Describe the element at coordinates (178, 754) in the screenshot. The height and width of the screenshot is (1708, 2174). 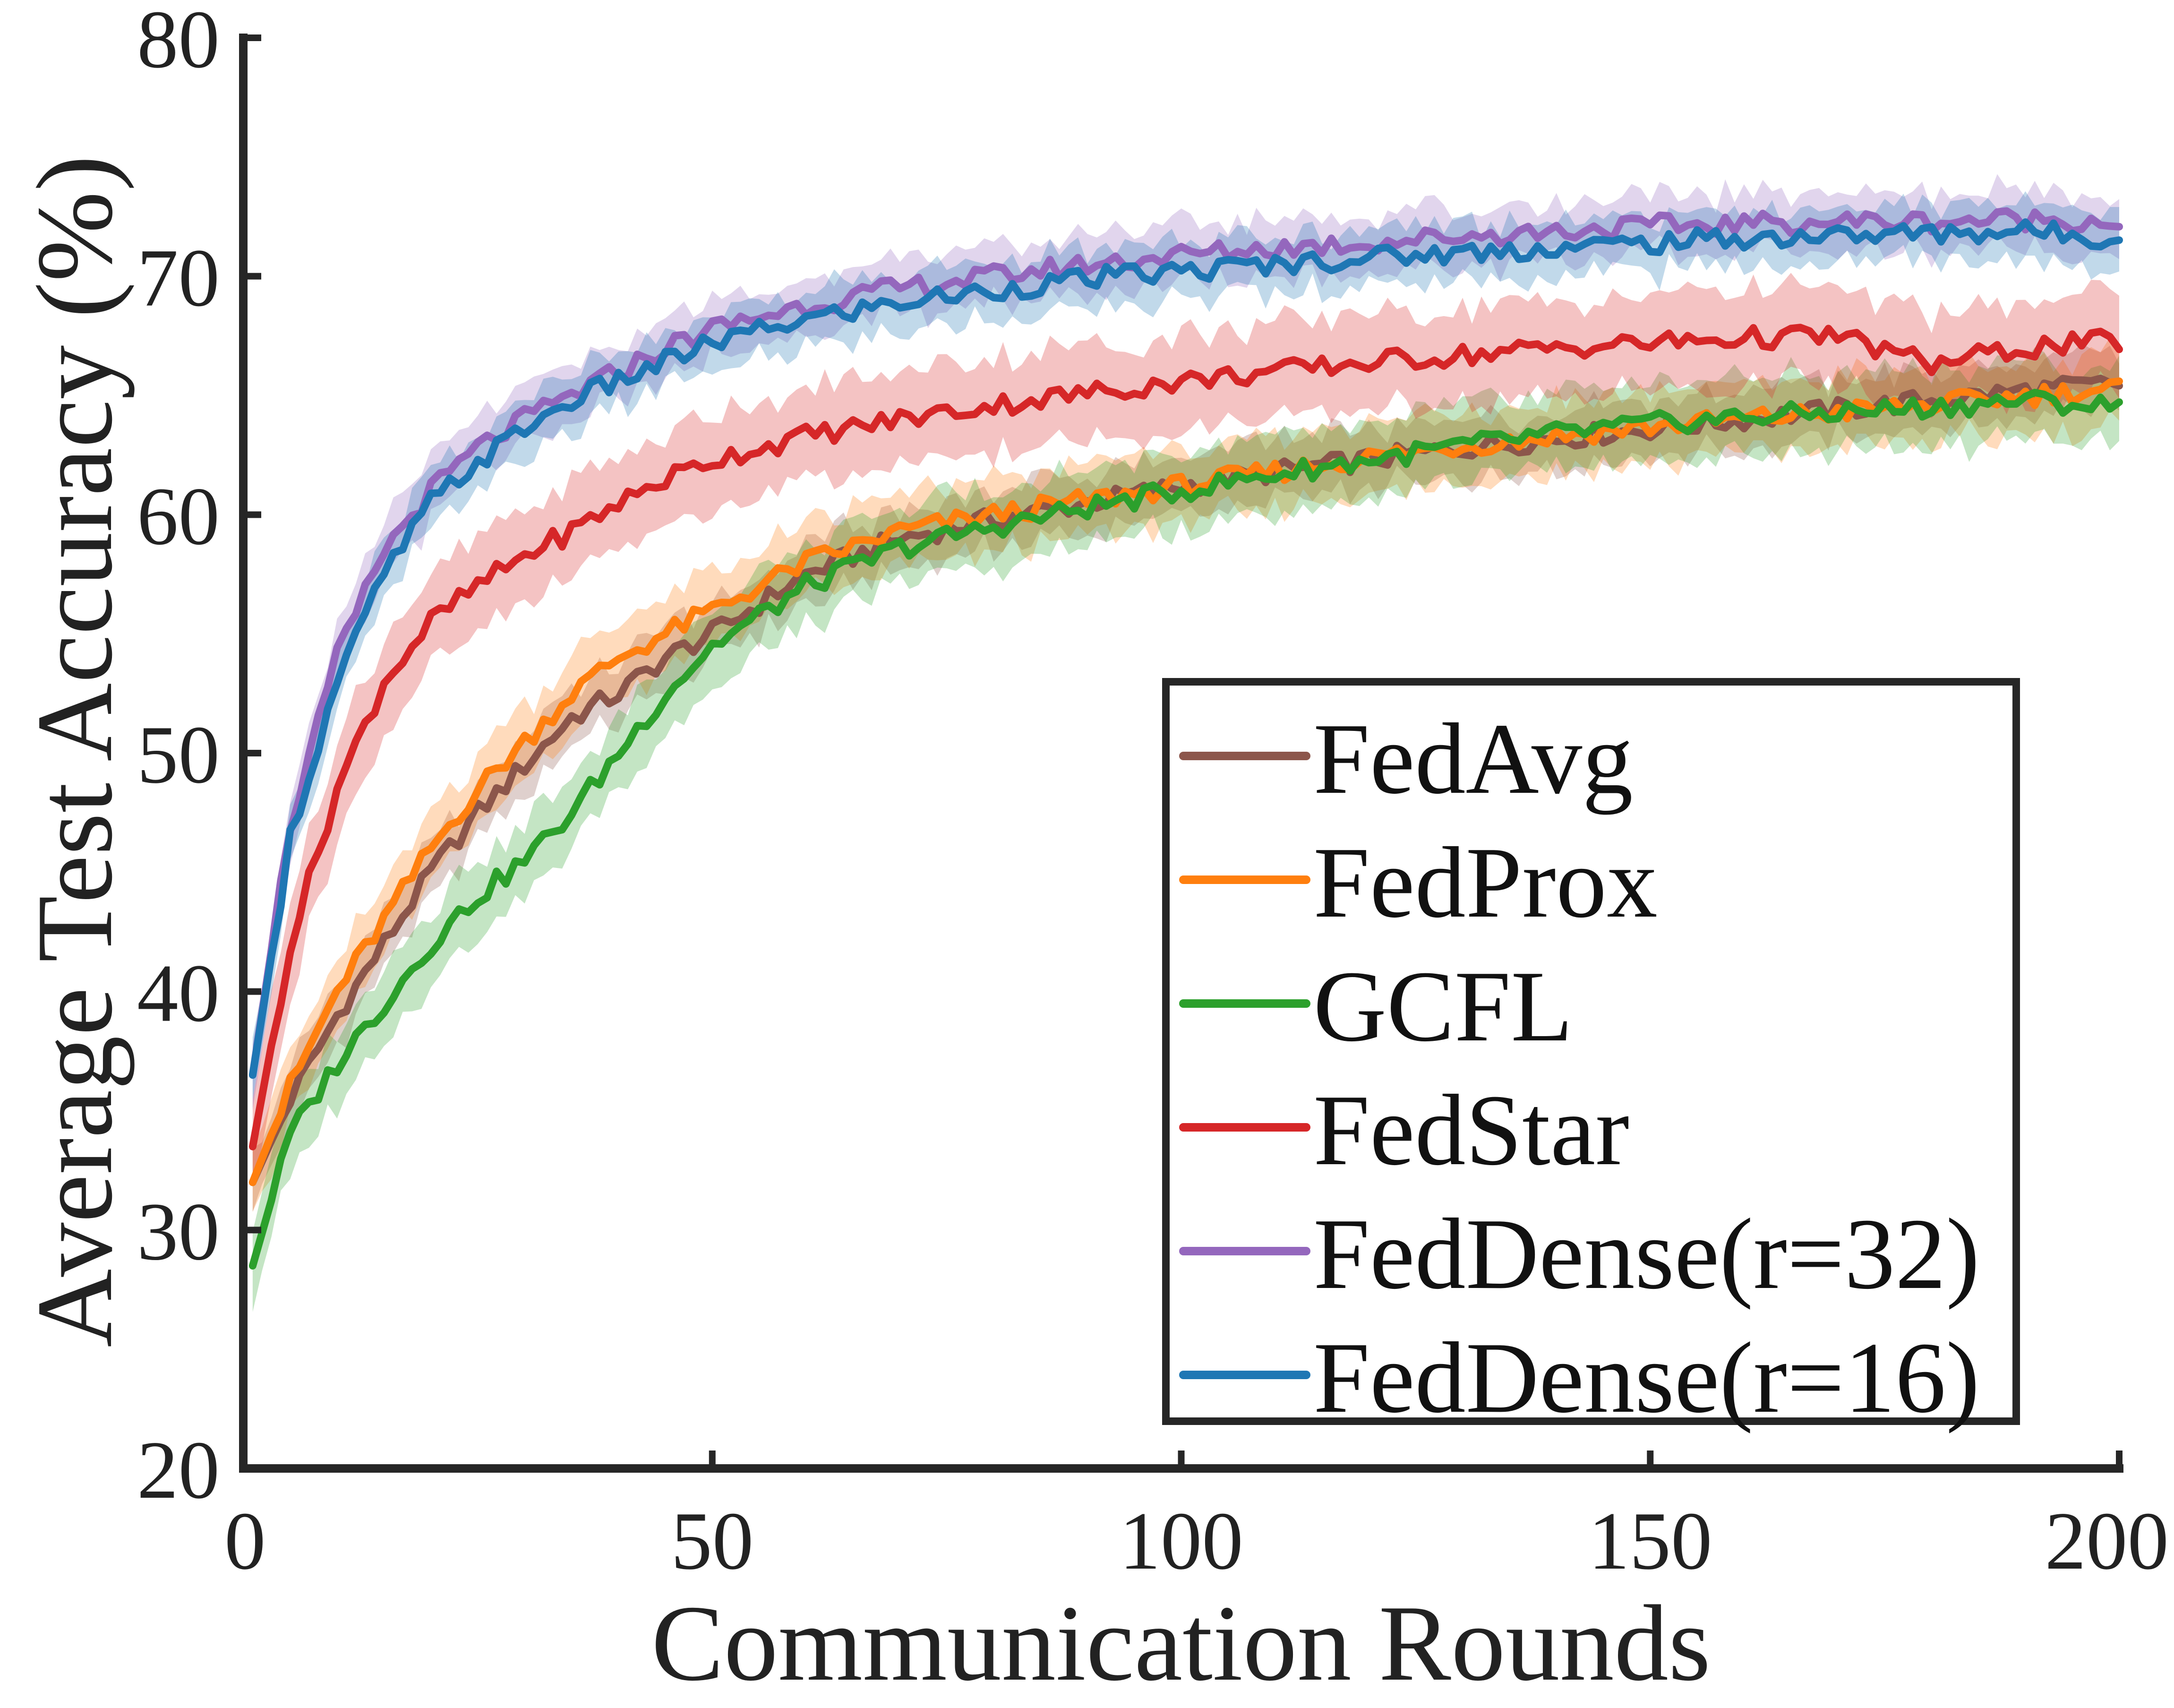
I see `y-tick-label: 50` at that location.